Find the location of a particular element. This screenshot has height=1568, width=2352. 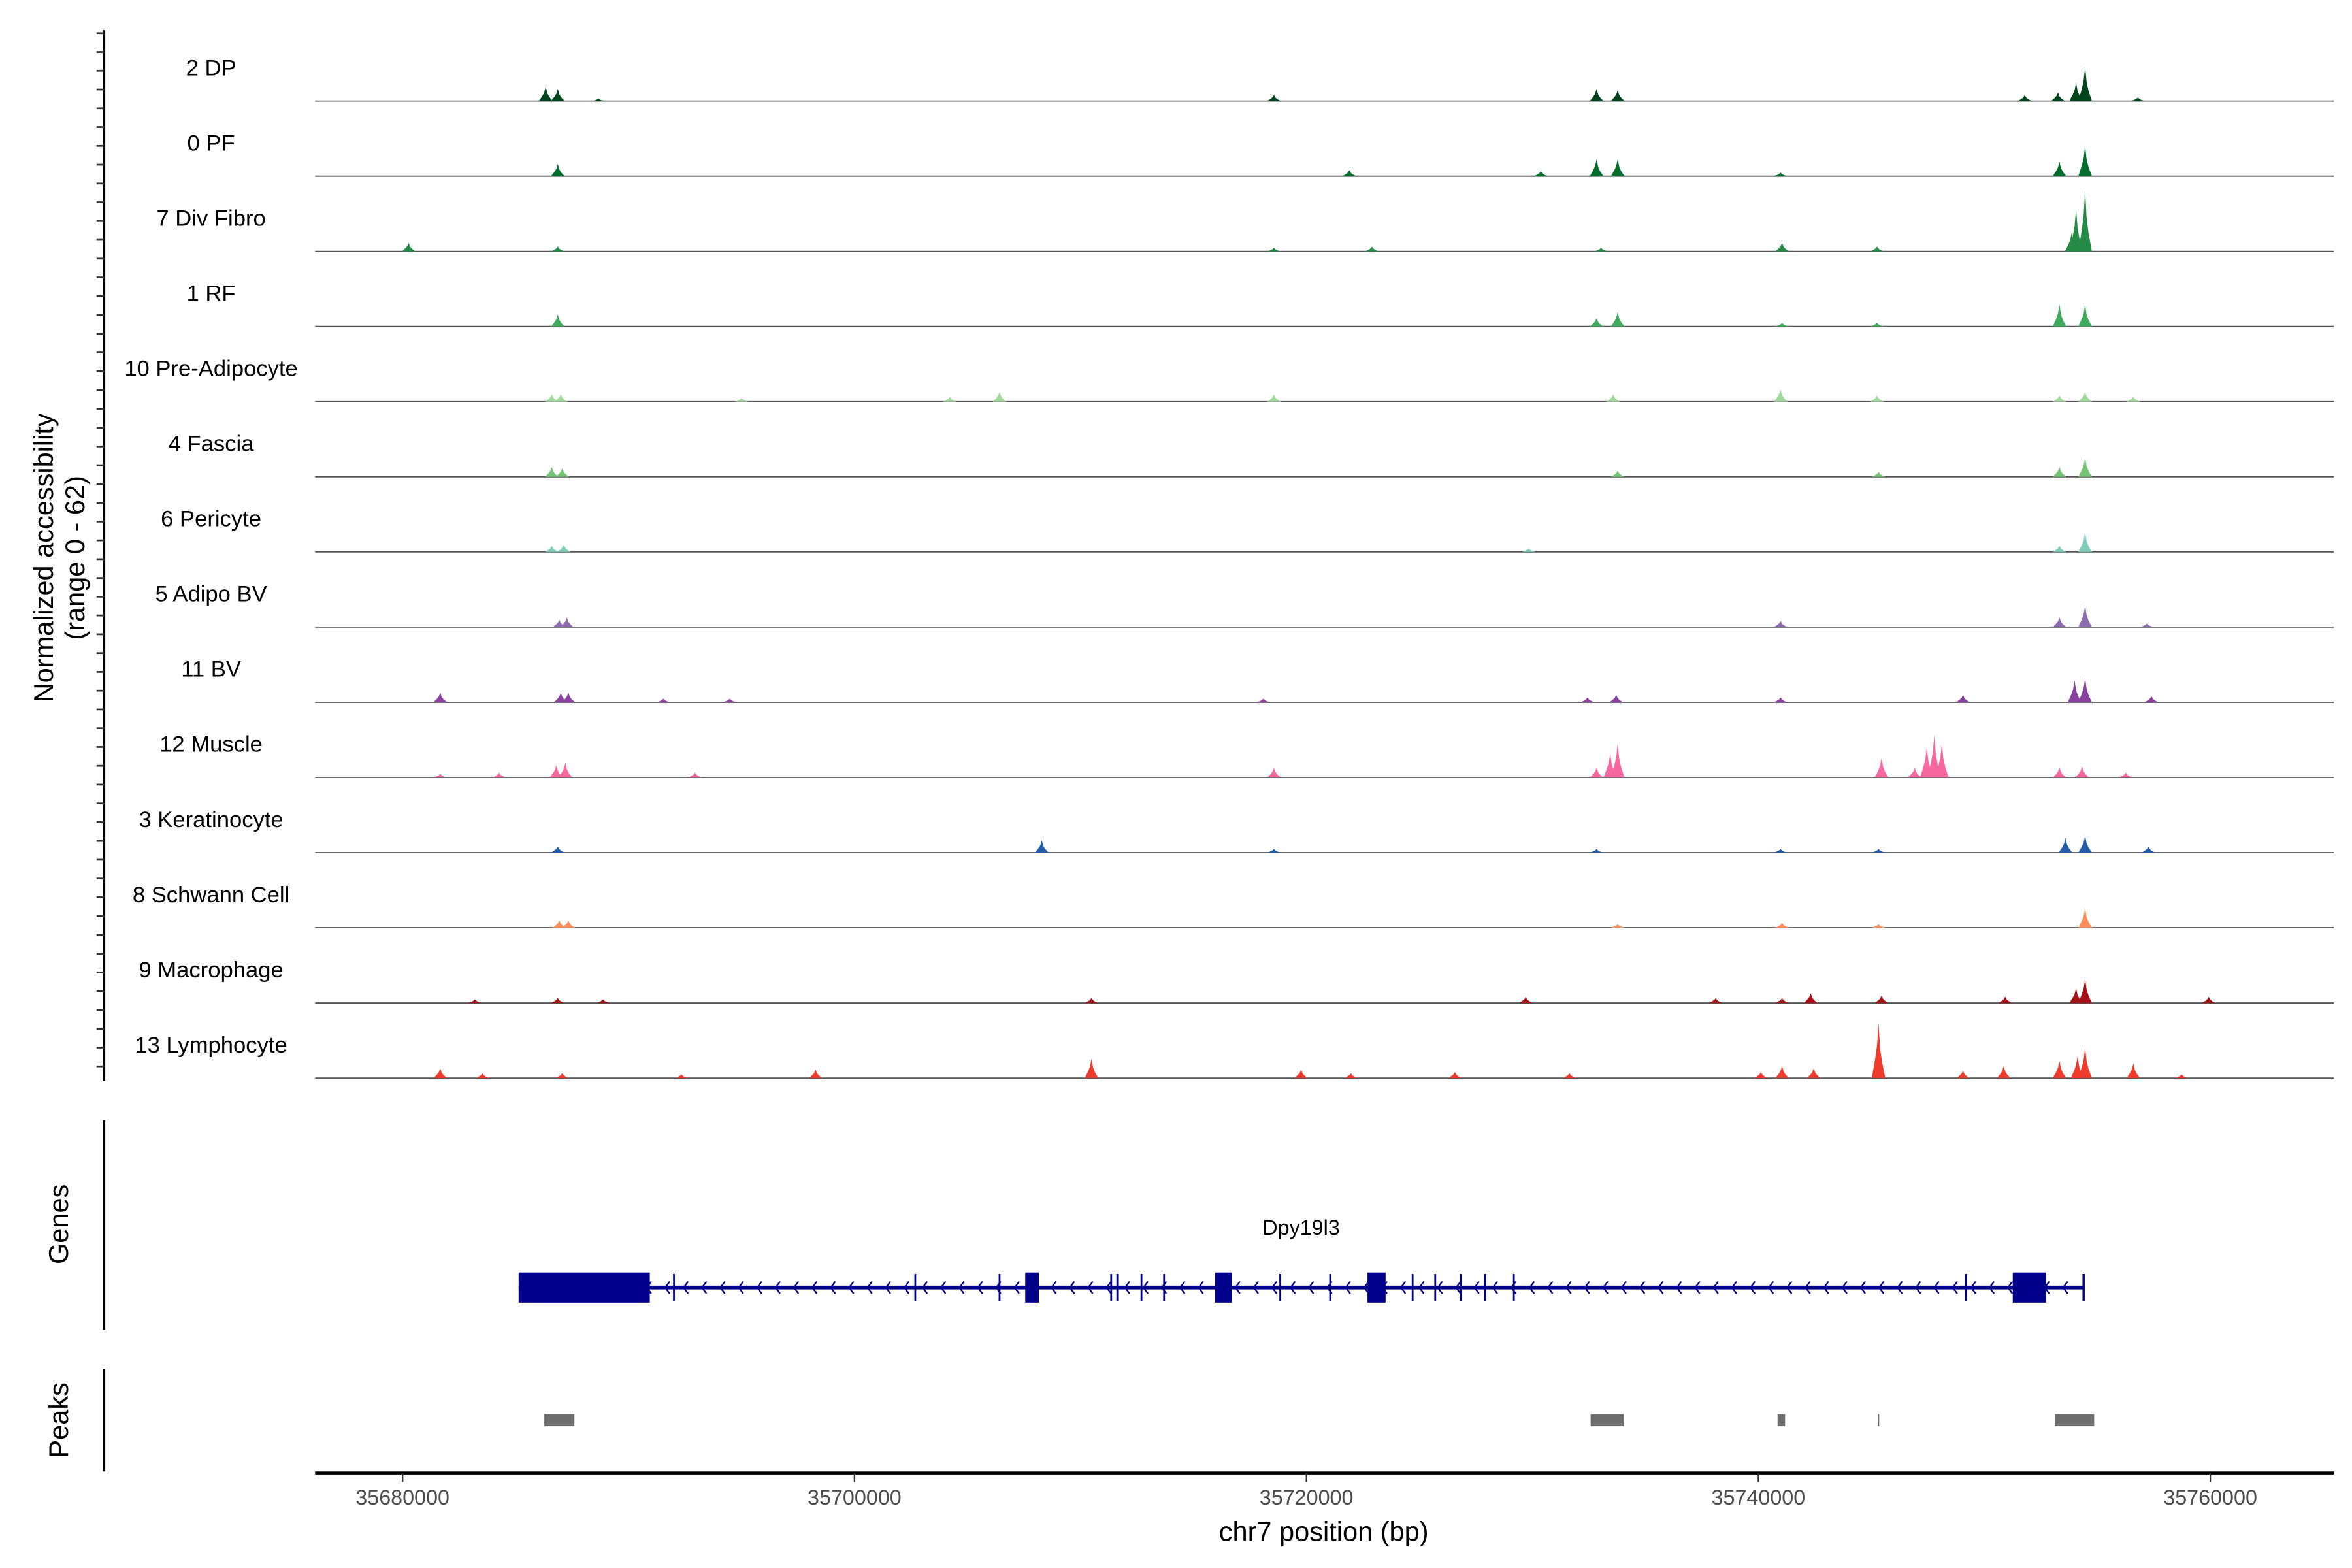

track-8-schwann-cell: 8 Schwann Cell is located at coordinates (1233, 905).